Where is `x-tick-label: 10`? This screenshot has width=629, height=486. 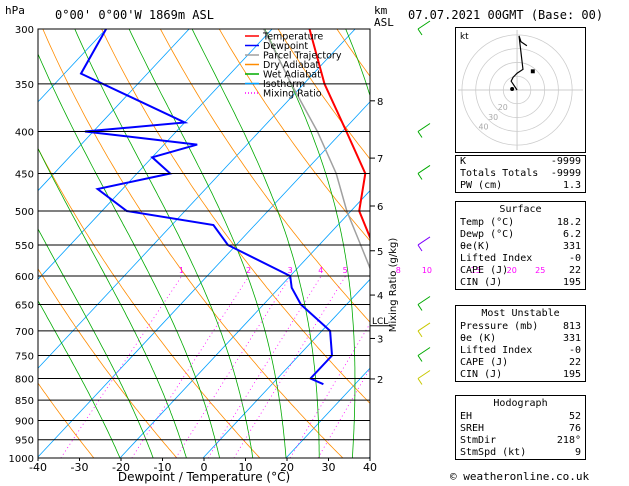 x-tick-label: 10 is located at coordinates (246, 467).